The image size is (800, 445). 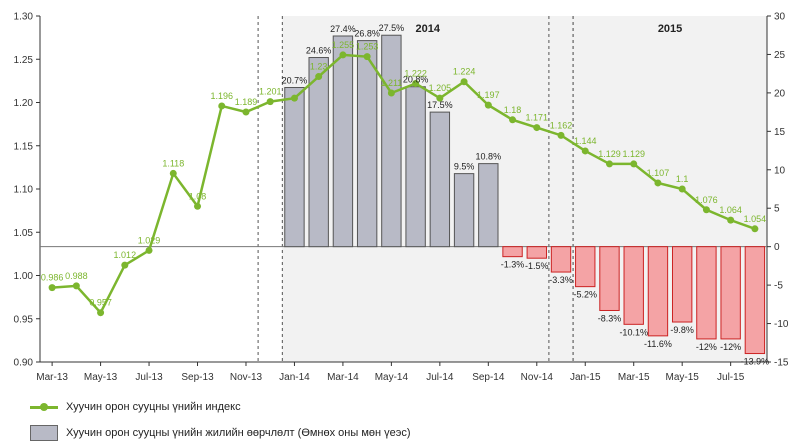 What do you see at coordinates (781, 363) in the screenshot?
I see `y-right-tick-label: -15` at bounding box center [781, 363].